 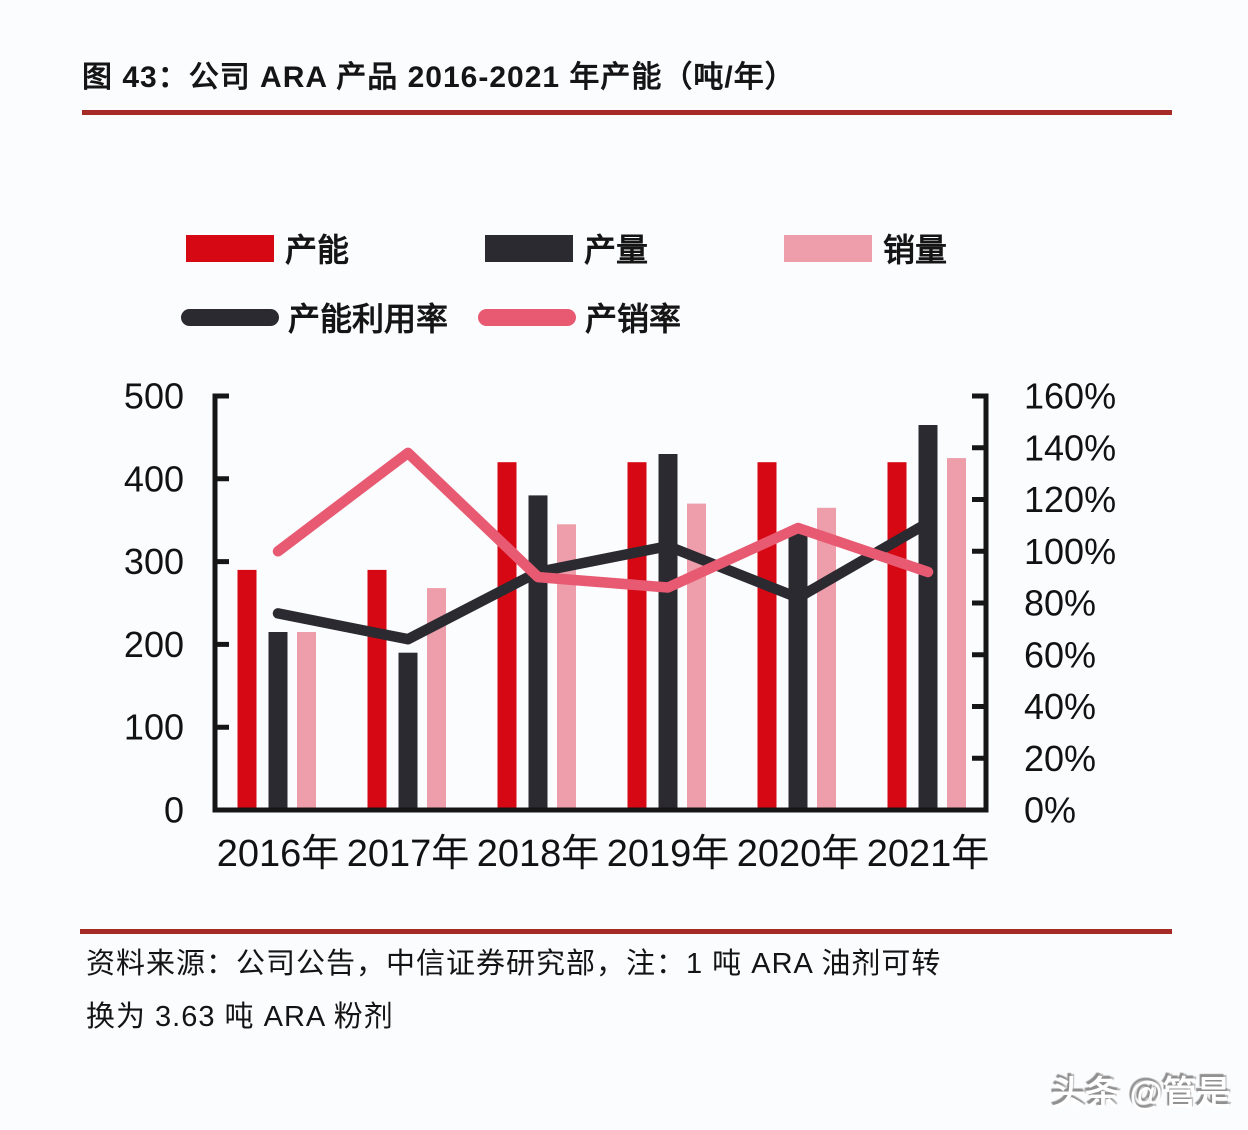 I want to click on bar-output-2017年, so click(x=408, y=731).